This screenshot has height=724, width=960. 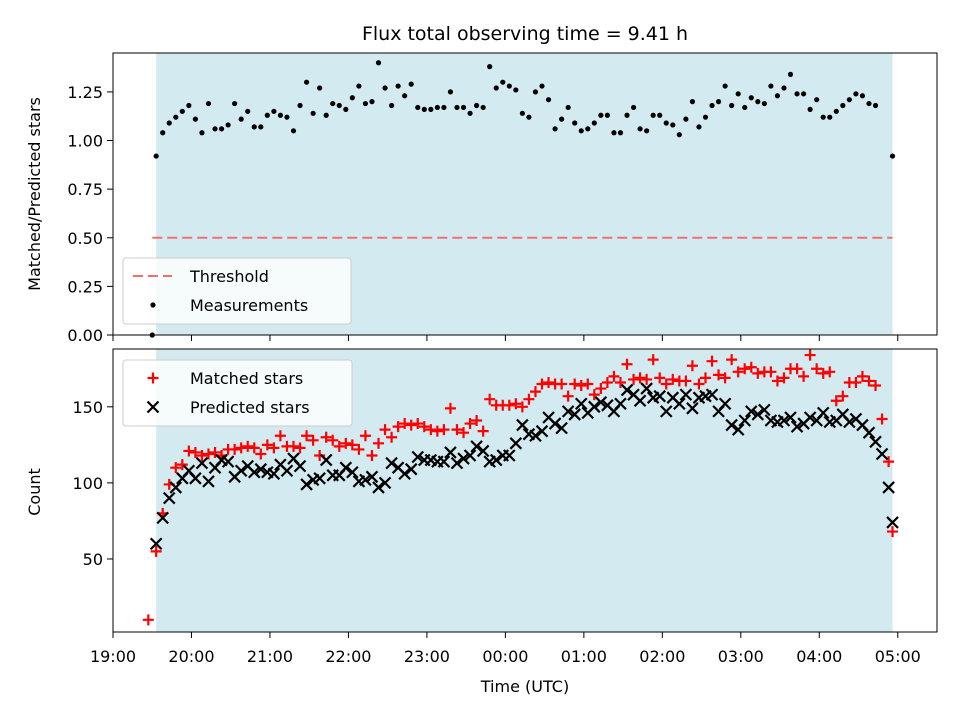 I want to click on legend-matched-label: Matched stars, so click(x=246, y=378).